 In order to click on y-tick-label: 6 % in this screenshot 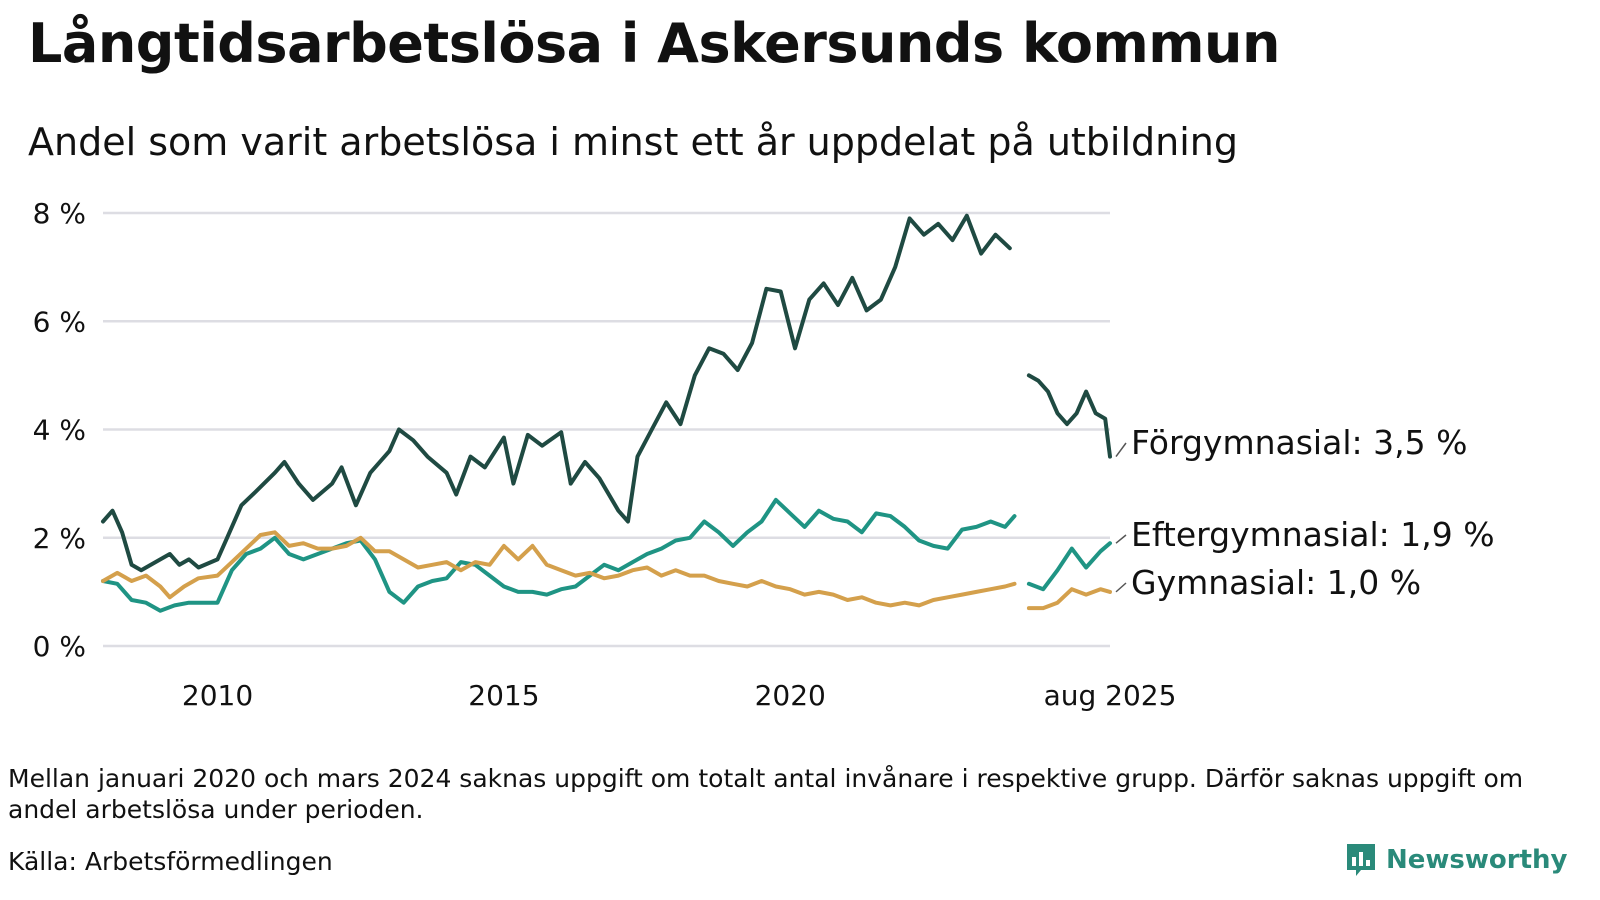, I will do `click(59, 321)`.